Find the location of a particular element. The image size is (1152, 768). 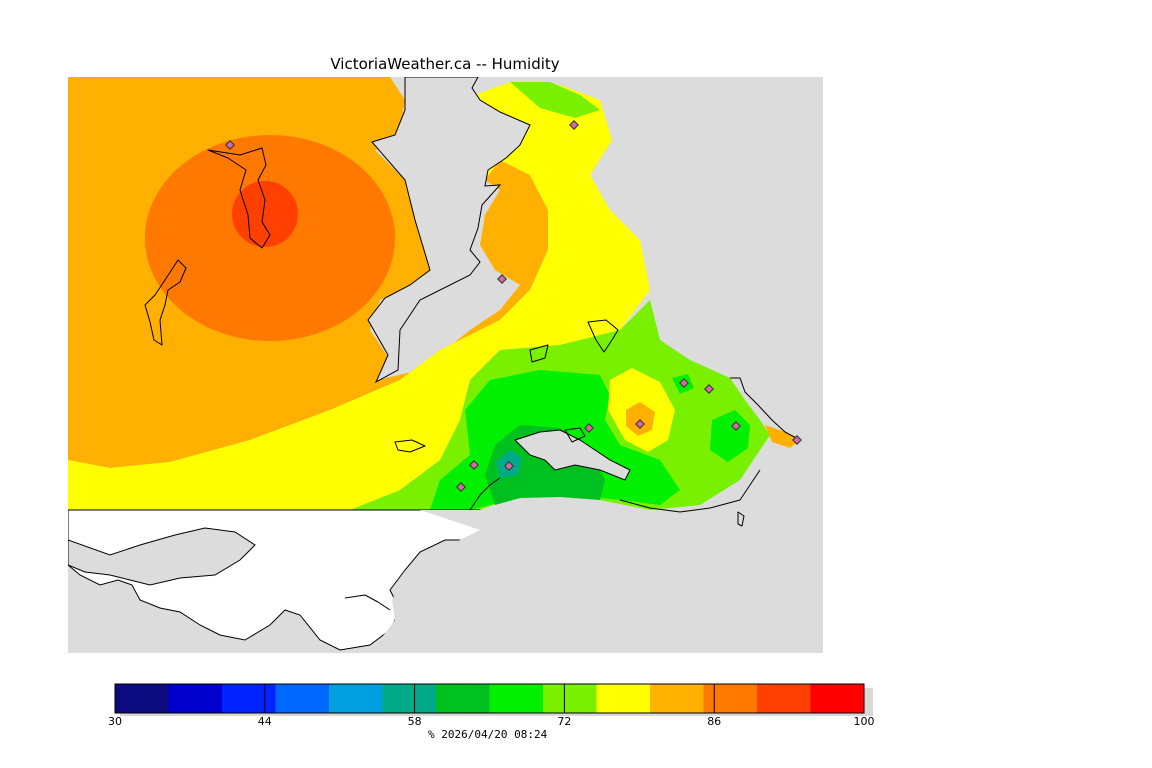

map-title: VictoriaWeather.ca -- Humidity is located at coordinates (444, 64).